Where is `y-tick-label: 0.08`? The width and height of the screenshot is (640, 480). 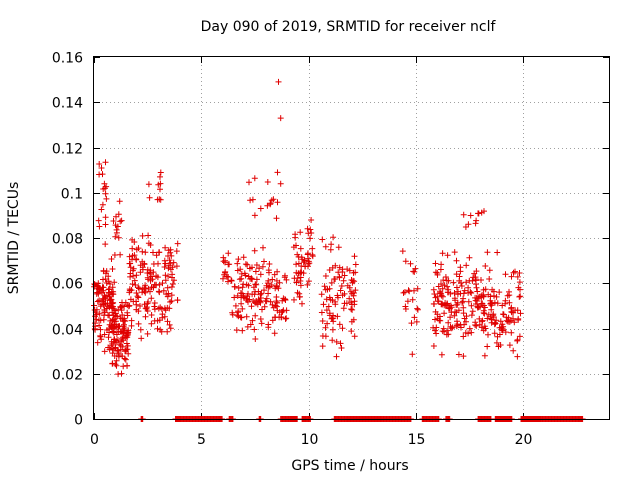
y-tick-label: 0.08 is located at coordinates (67, 240).